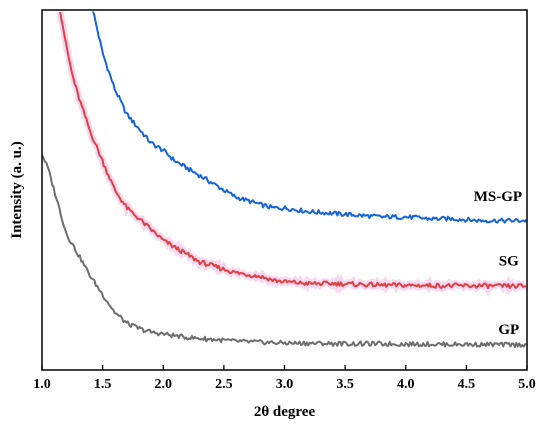 This screenshot has height=437, width=550. What do you see at coordinates (164, 384) in the screenshot?
I see `x-tick-label: 2.0` at bounding box center [164, 384].